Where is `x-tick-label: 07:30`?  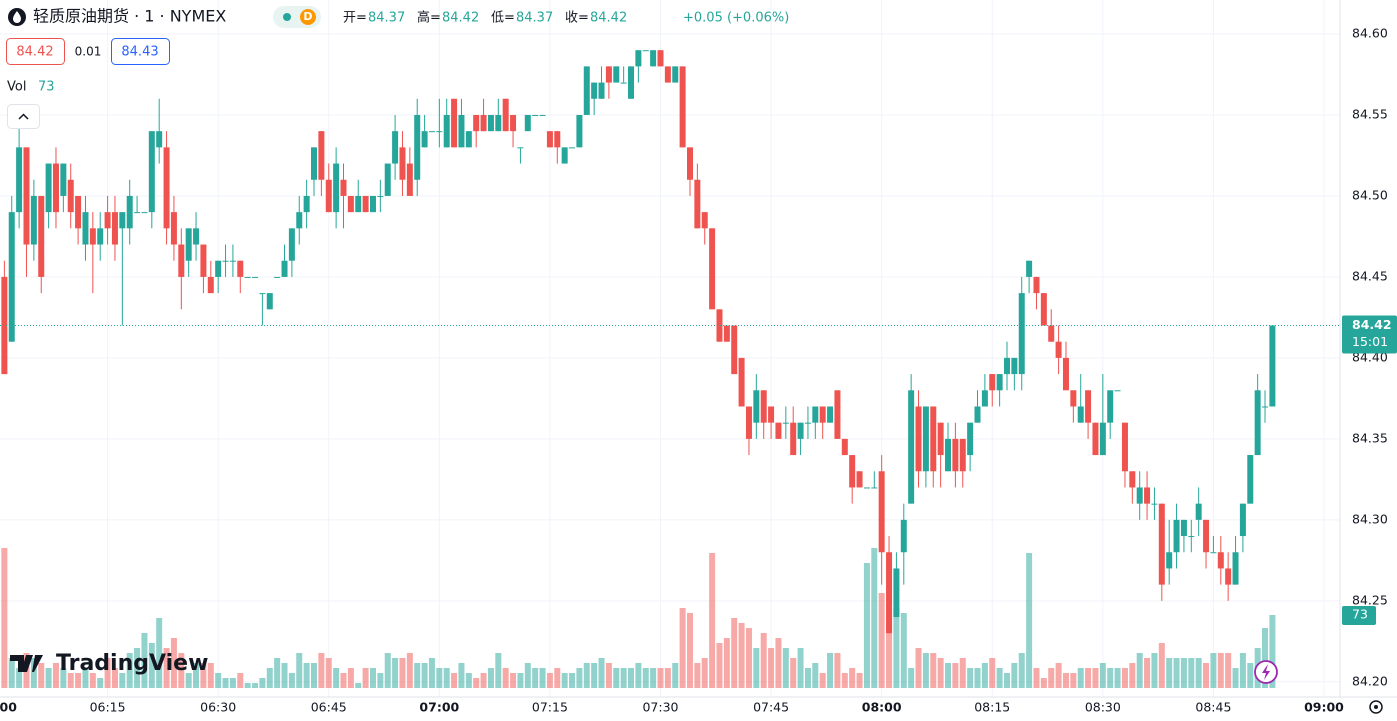 x-tick-label: 07:30 is located at coordinates (660, 707).